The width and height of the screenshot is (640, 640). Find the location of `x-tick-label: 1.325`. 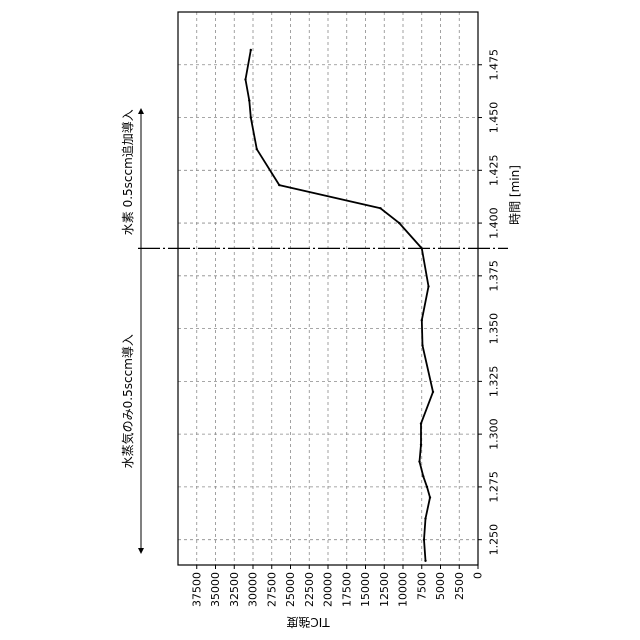

x-tick-label: 1.325 is located at coordinates (494, 382).